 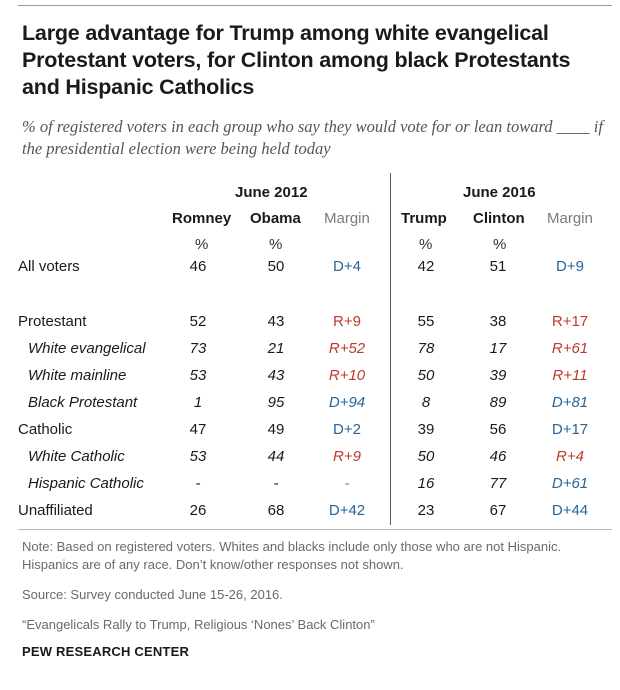 I want to click on value-cell-clinton: 39, so click(x=498, y=375).